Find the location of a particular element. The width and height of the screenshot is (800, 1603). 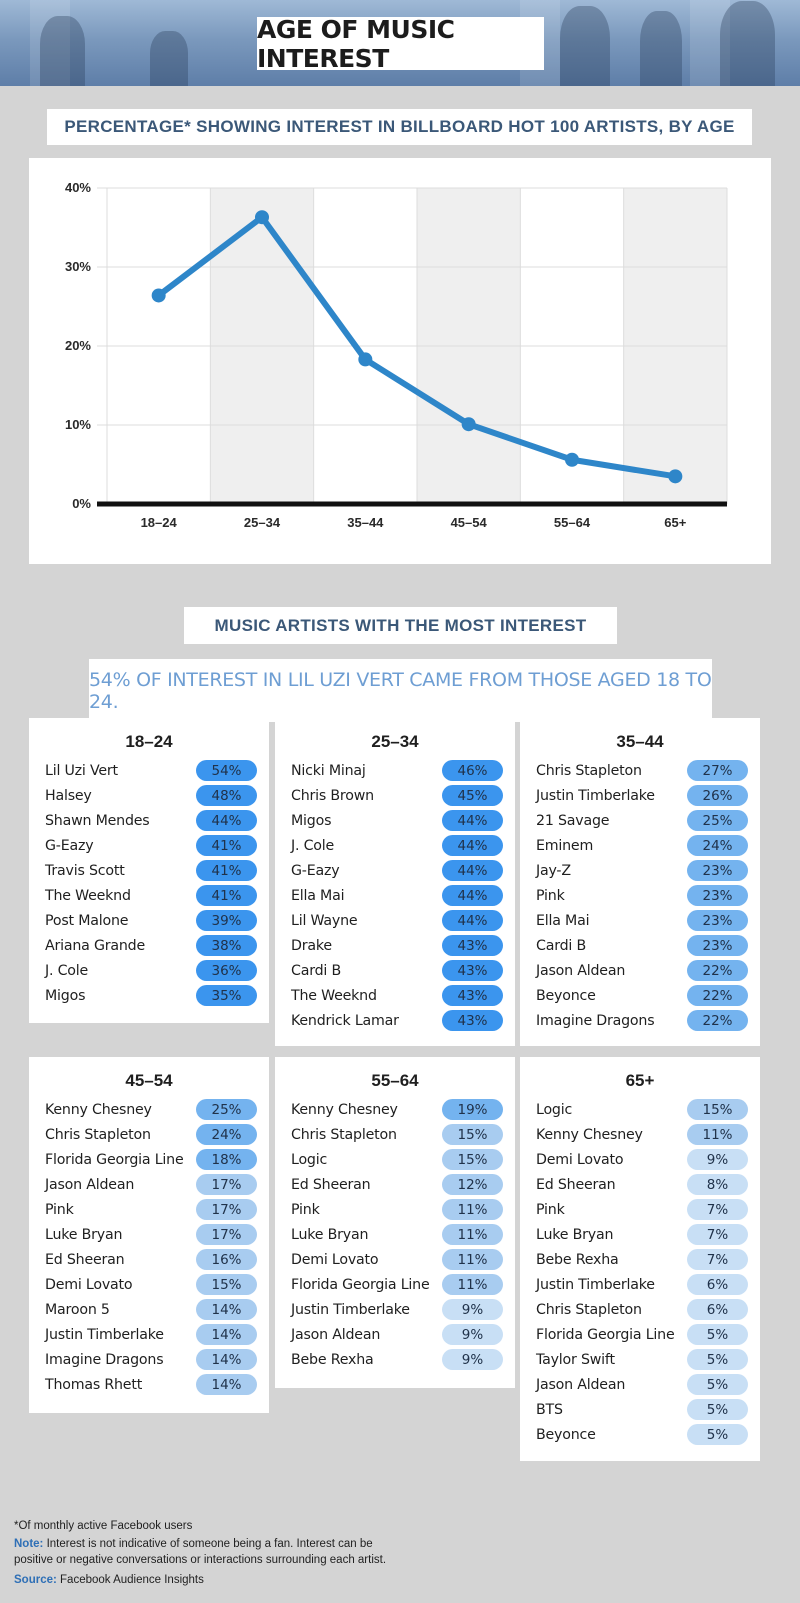

artist-row: Ariana Grande 38% is located at coordinates (157, 945).